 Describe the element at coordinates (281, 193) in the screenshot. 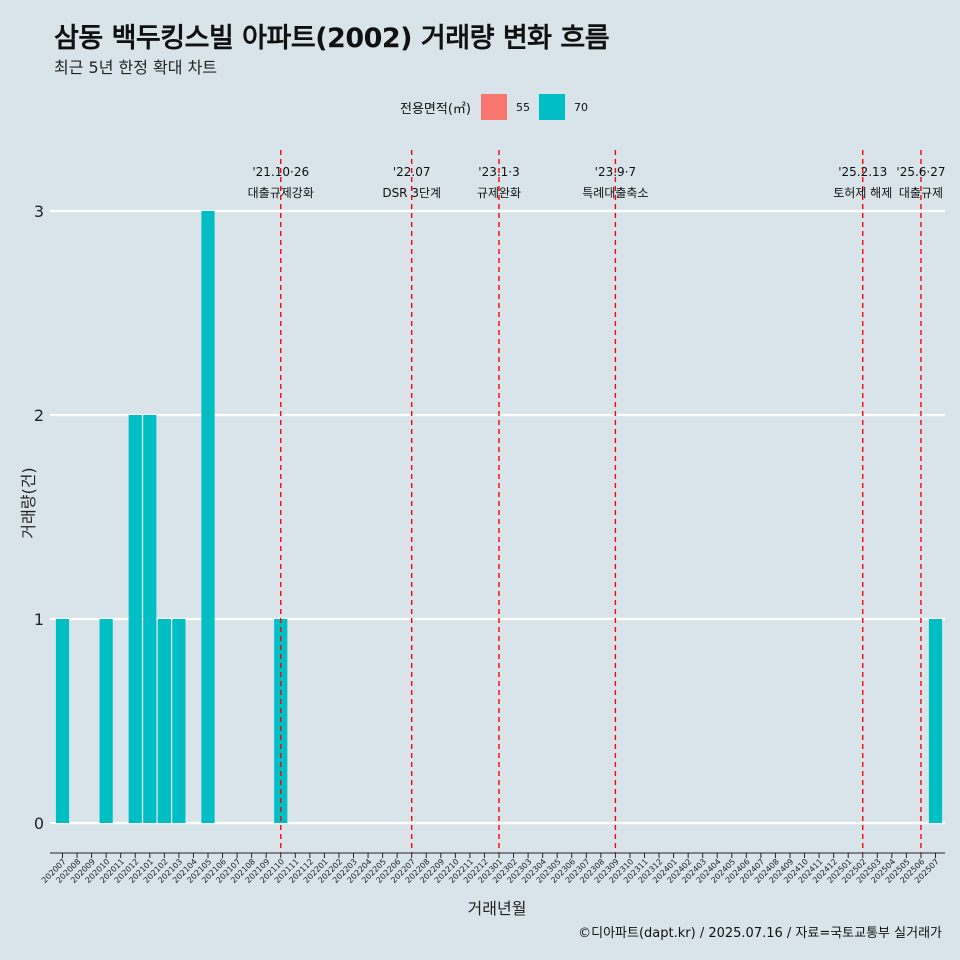

I see `event-name-label: 대출규제강화` at that location.